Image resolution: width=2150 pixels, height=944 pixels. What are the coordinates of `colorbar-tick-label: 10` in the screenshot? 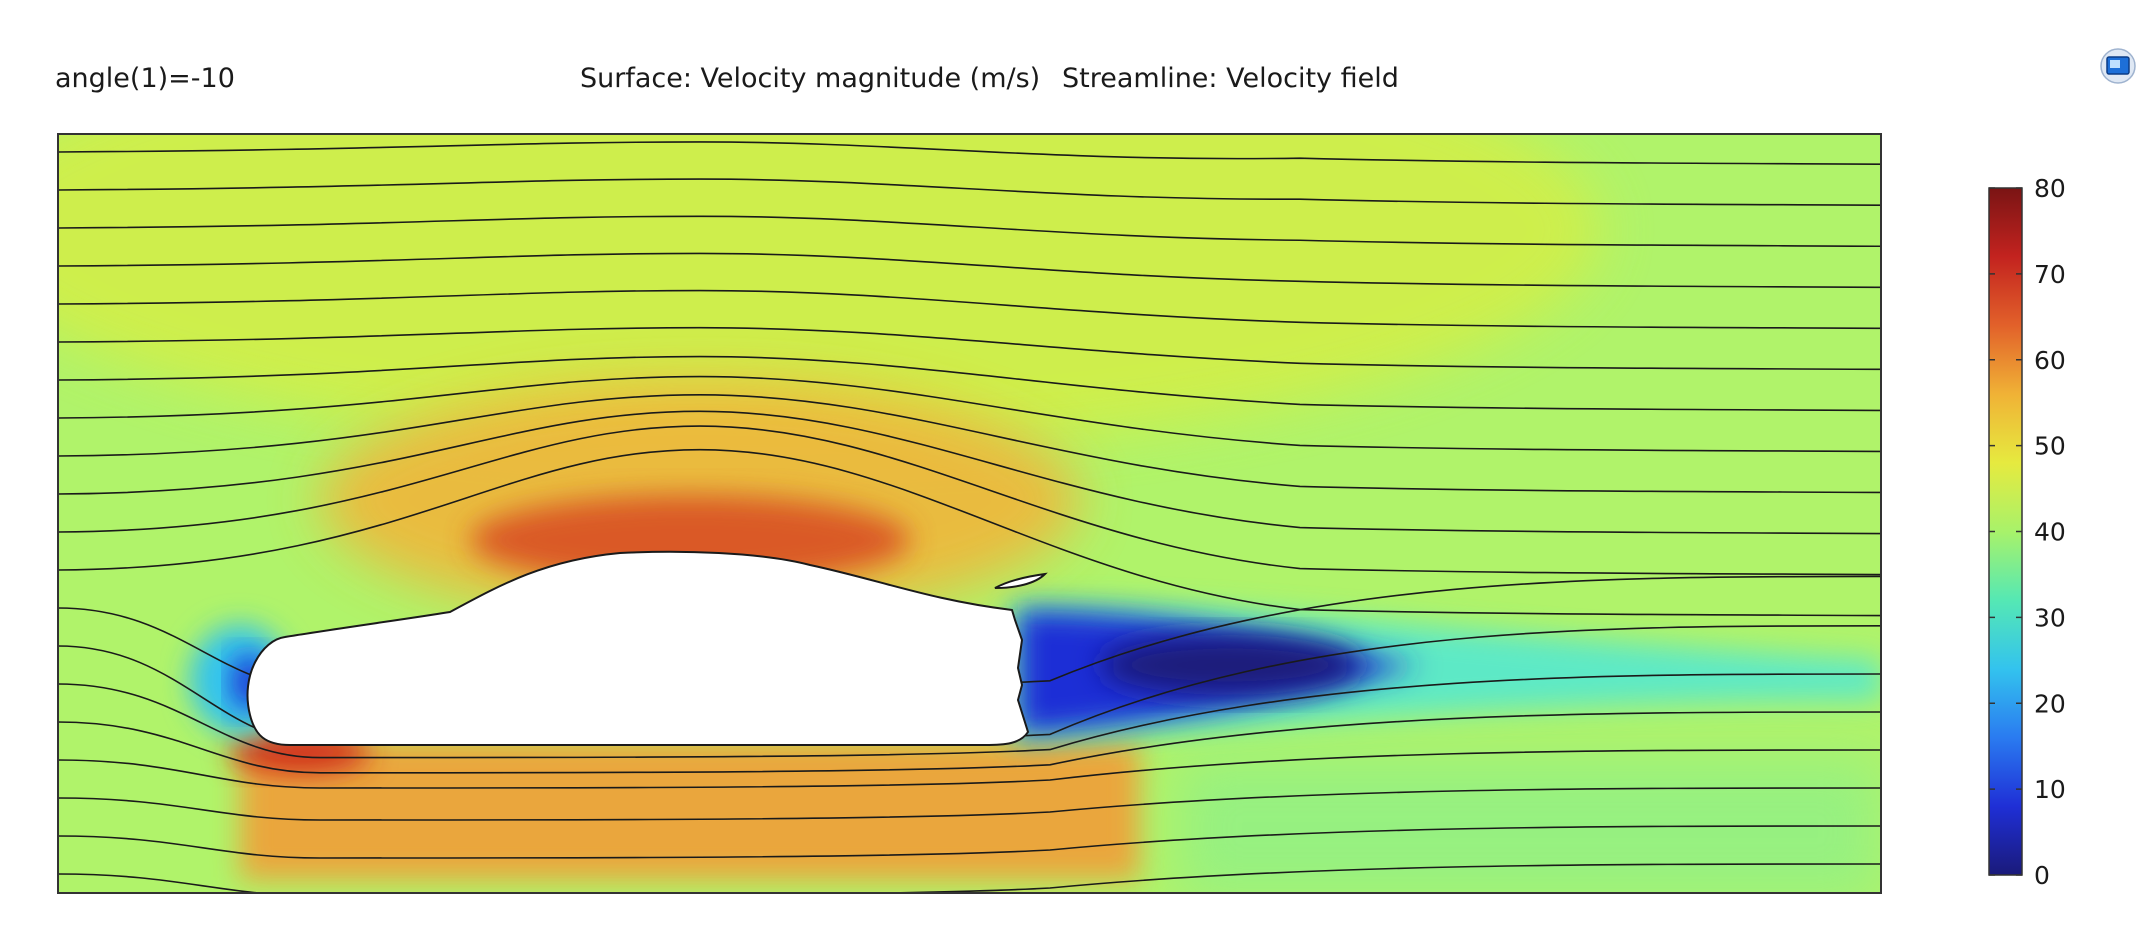 It's located at (2050, 789).